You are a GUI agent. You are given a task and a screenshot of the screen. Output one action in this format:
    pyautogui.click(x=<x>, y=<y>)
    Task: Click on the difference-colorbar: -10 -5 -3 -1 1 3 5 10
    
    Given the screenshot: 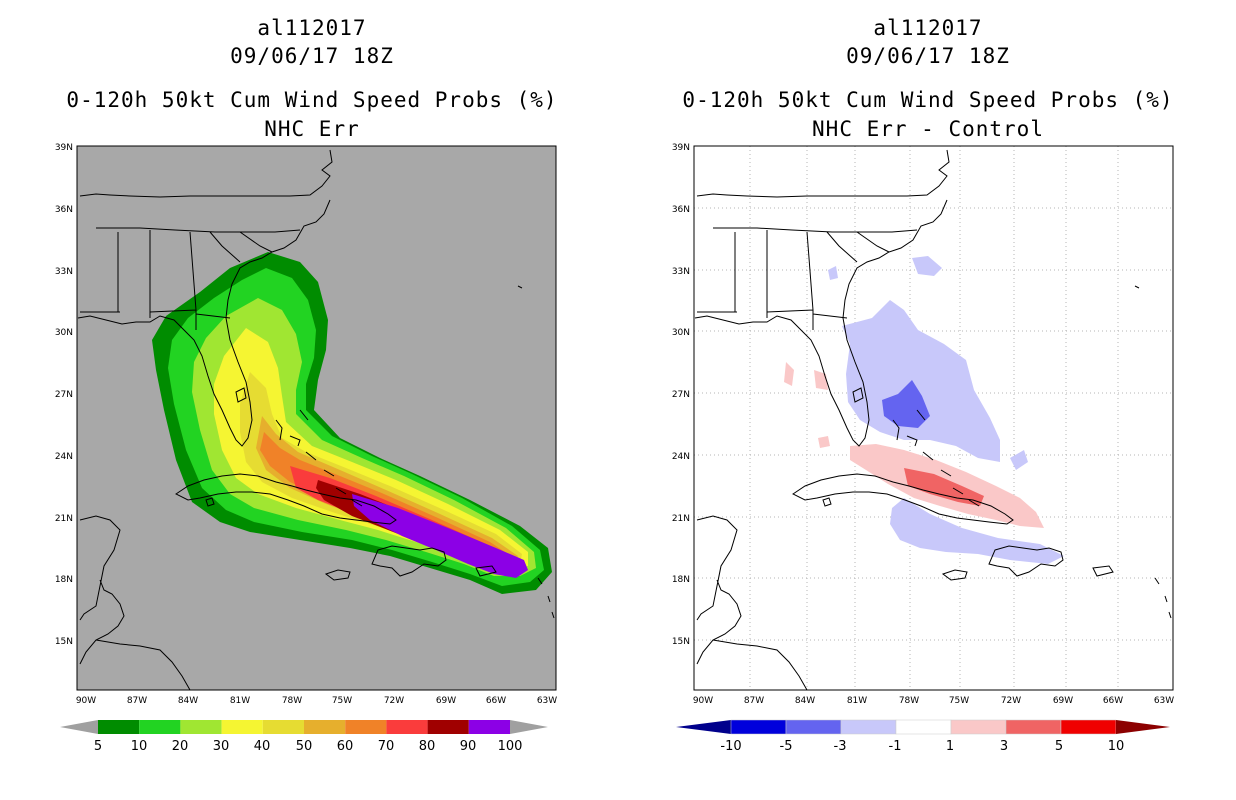 What is the action you would take?
    pyautogui.click(x=923, y=736)
    